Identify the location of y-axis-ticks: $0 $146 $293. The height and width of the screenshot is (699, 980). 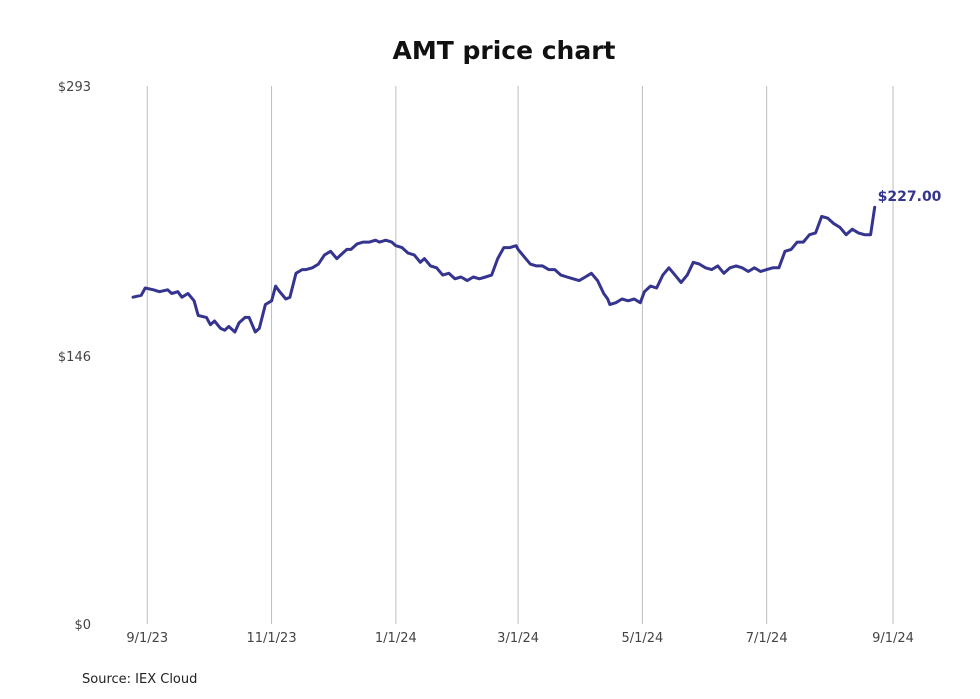
(74, 356).